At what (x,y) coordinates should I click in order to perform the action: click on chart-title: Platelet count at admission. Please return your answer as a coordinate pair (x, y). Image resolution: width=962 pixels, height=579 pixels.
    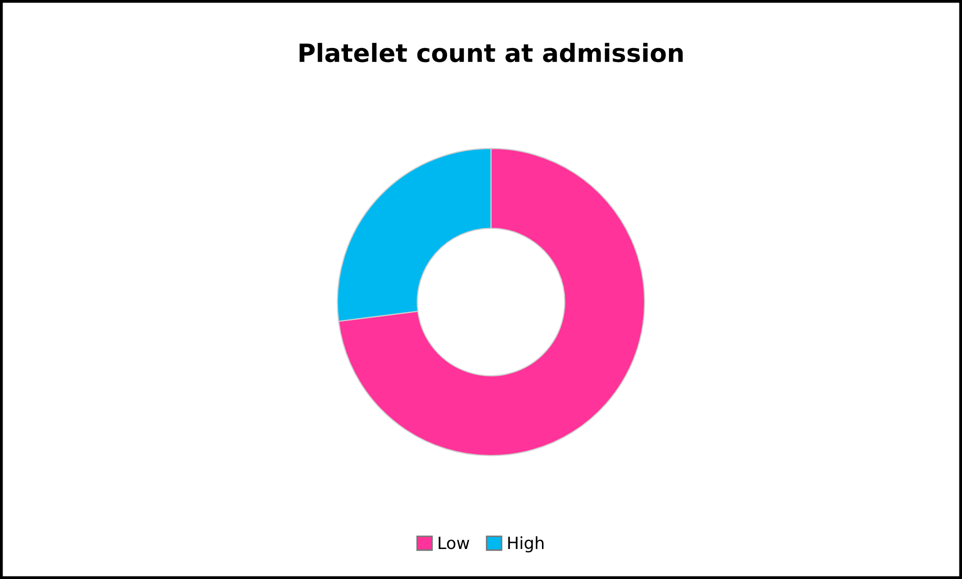
    Looking at the image, I should click on (491, 52).